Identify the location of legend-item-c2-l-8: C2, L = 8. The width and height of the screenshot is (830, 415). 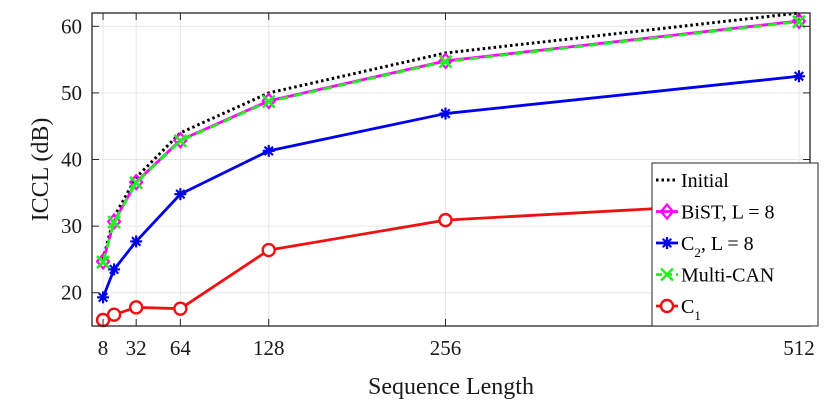
(705, 246).